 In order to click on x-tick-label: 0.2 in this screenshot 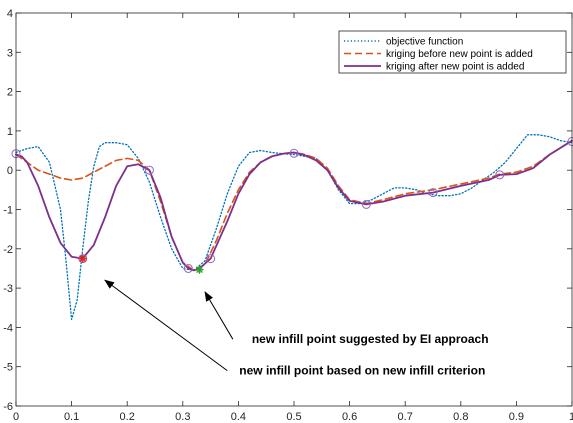, I will do `click(127, 417)`.